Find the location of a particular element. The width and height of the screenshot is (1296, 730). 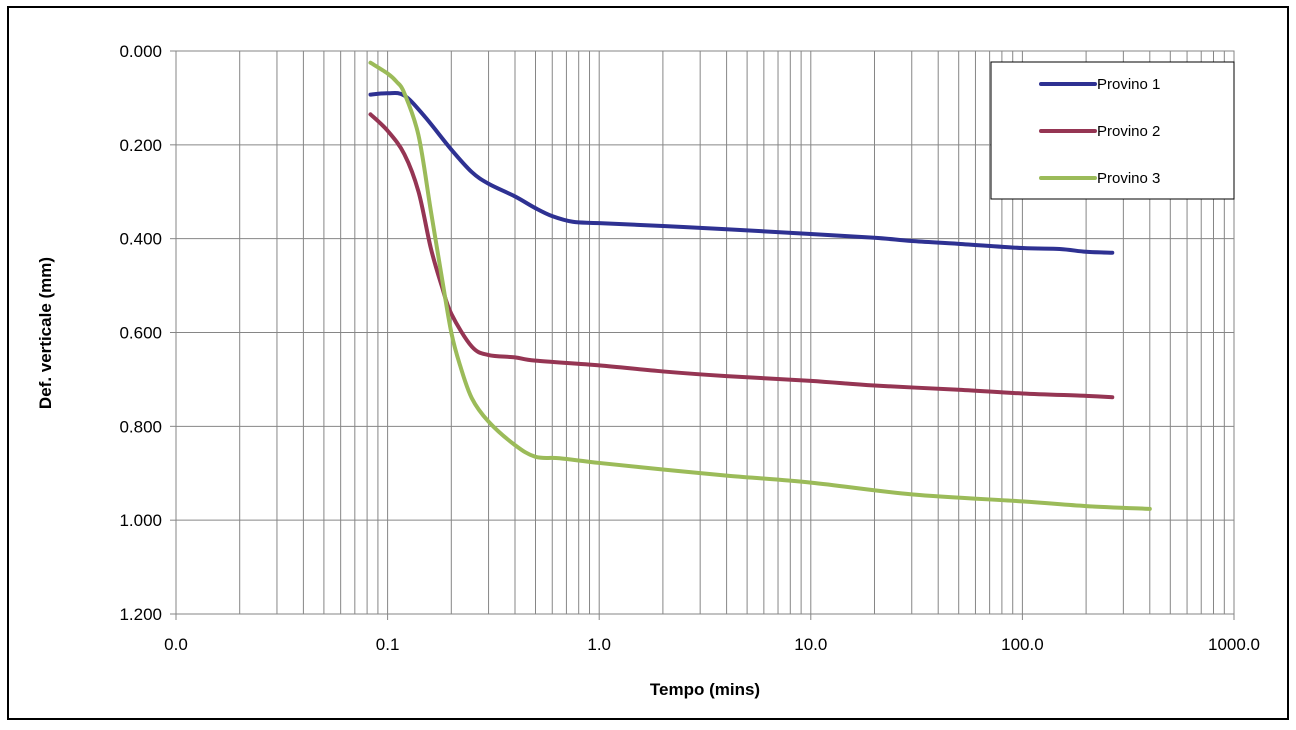

x-axis-title: Tempo (mins) is located at coordinates (705, 689).